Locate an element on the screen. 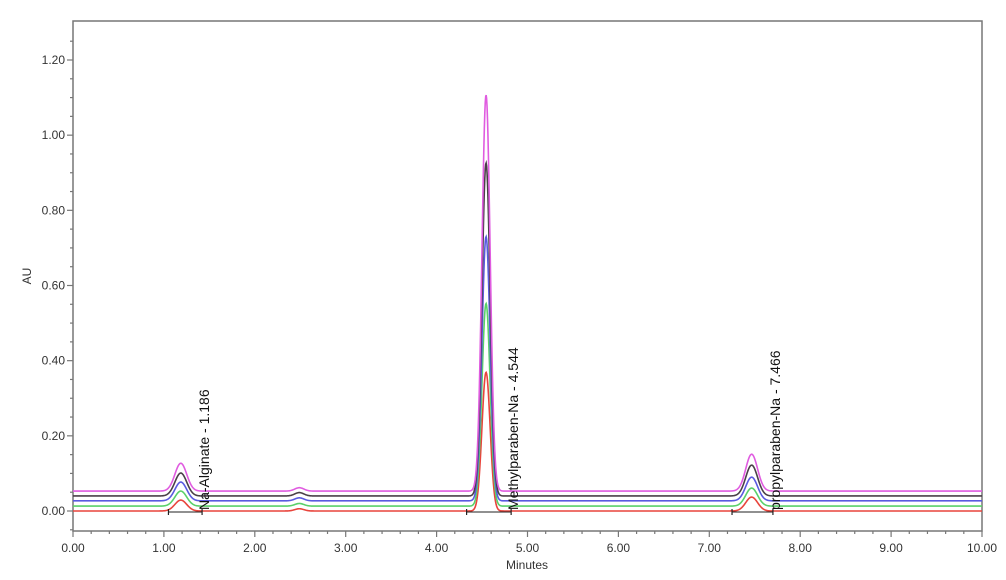 This screenshot has width=1006, height=580. x-tick-label: 2.00 is located at coordinates (255, 548).